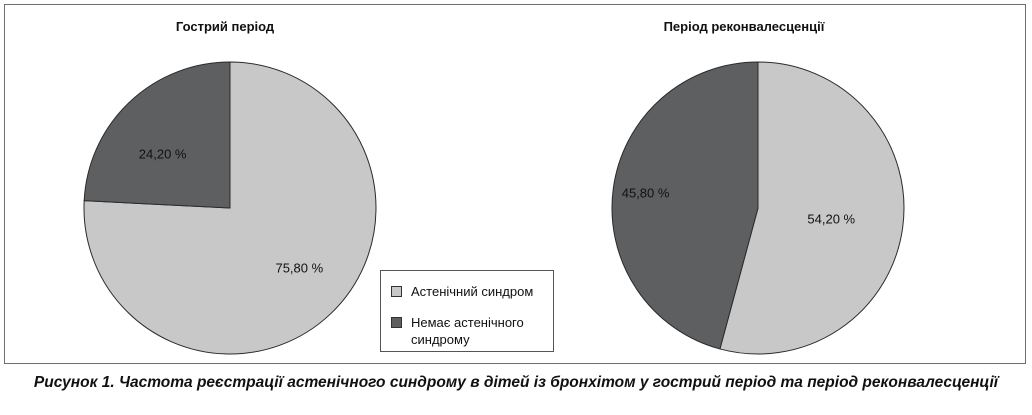  I want to click on legend-swatch-asthenic, so click(396, 291).